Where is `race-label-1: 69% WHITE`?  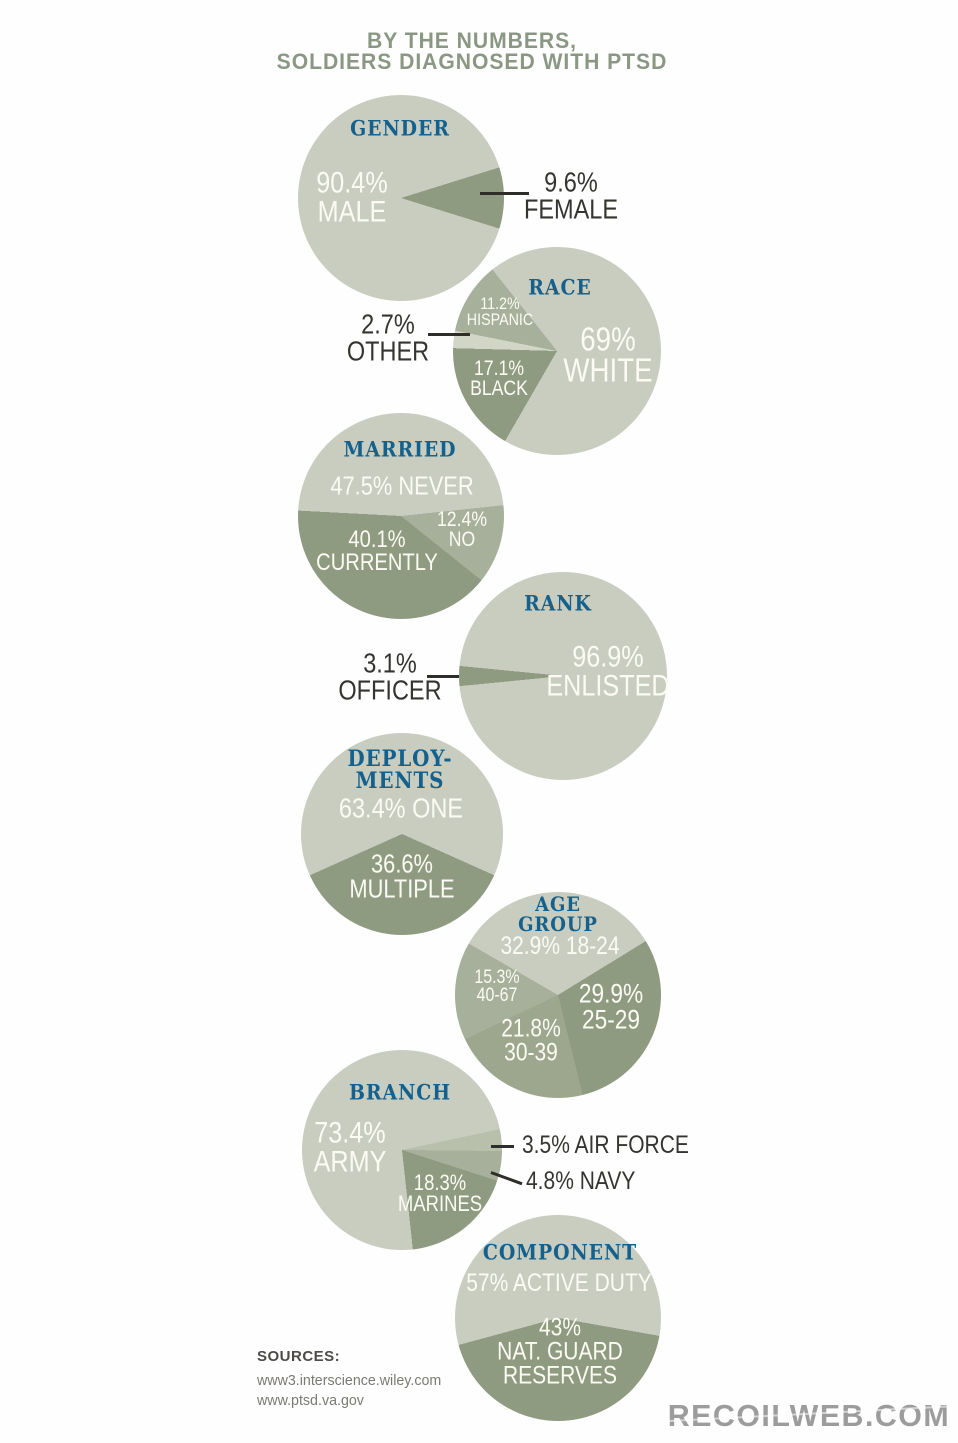 race-label-1: 69% WHITE is located at coordinates (608, 354).